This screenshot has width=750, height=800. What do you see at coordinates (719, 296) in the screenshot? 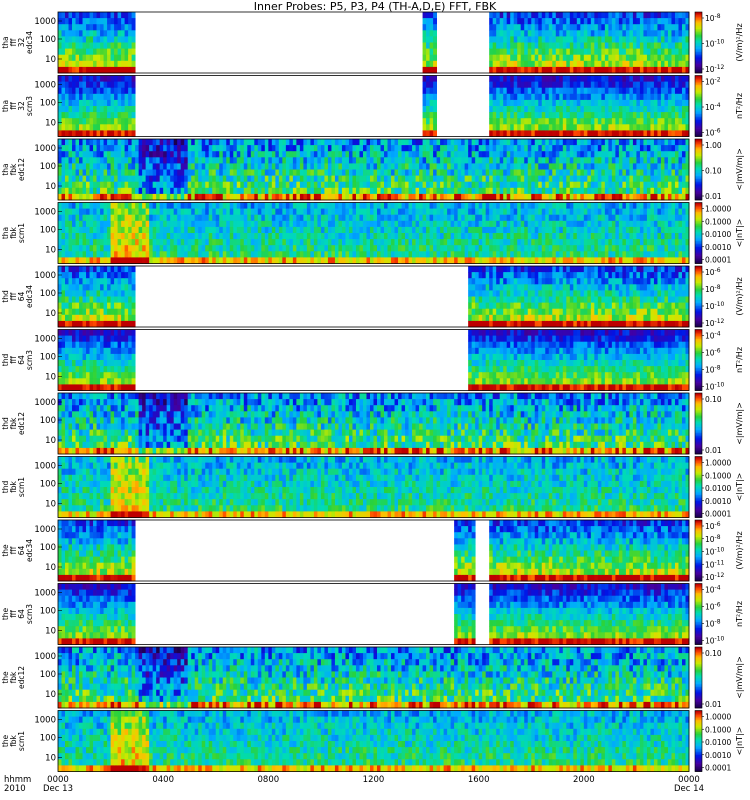
I see `colorbar: 10⁻⁶ 10⁻⁸ 10⁻¹⁰ 10⁻¹² (V/m)²/Hz` at bounding box center [719, 296].